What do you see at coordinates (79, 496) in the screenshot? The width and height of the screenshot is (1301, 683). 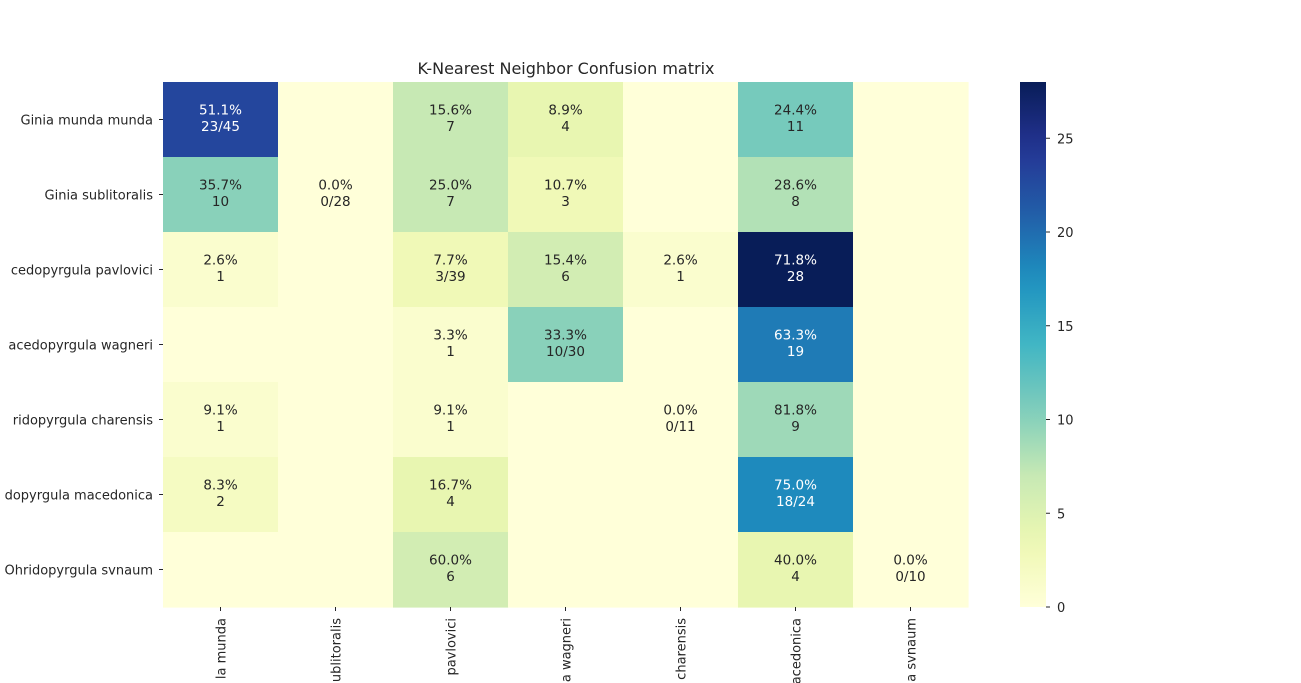 I see `row-tick-label: dopyrgula macedonica` at bounding box center [79, 496].